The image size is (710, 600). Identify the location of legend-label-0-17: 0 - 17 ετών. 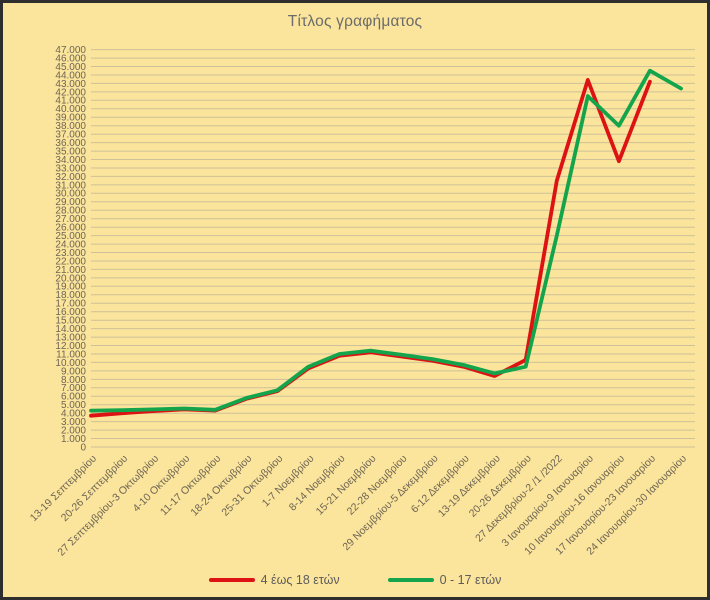
(470, 580).